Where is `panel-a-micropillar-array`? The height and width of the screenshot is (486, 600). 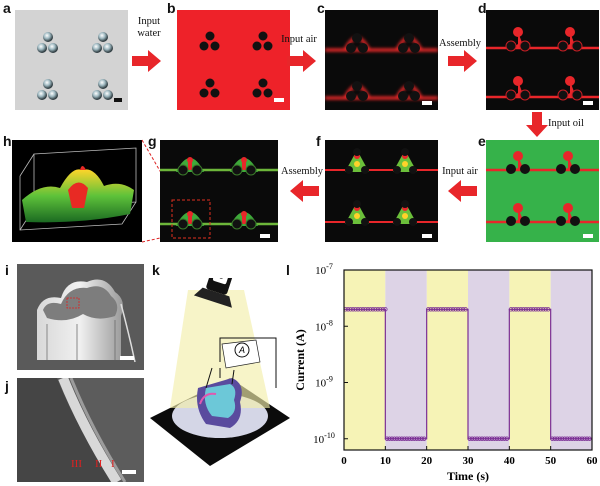 panel-a-micropillar-array is located at coordinates (71, 60).